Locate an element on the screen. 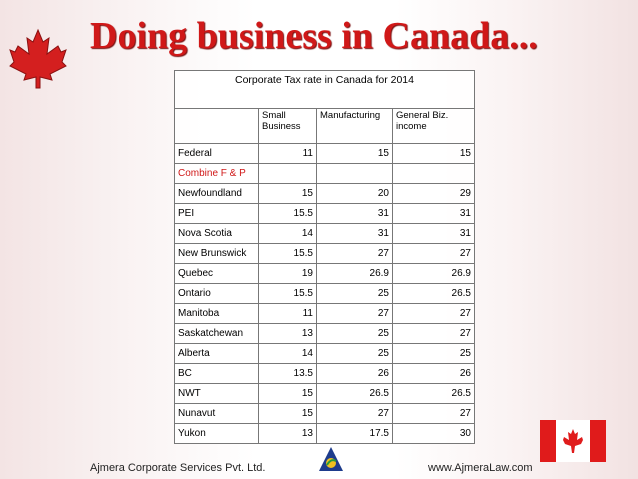 This screenshot has width=638, height=479. caption-row: Corporate Tax rate in Canada for 2014 is located at coordinates (324, 89).